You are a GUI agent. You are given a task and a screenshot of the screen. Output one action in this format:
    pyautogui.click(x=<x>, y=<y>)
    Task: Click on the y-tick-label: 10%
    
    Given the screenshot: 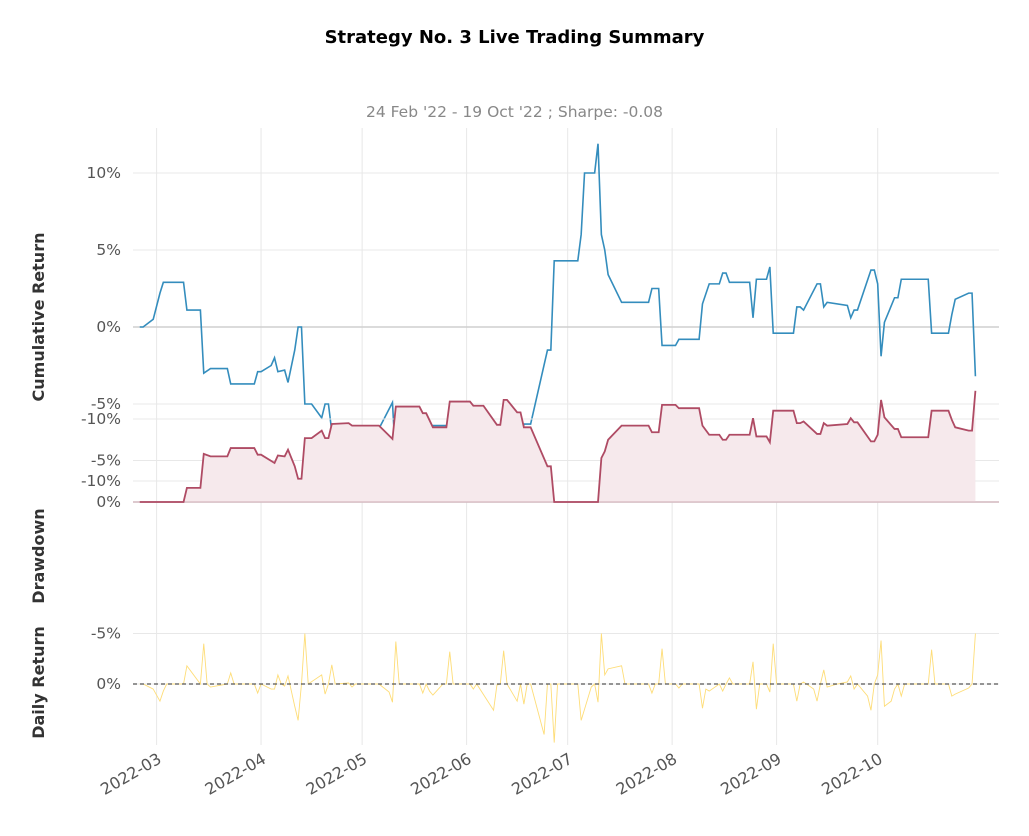 What is the action you would take?
    pyautogui.click(x=104, y=173)
    